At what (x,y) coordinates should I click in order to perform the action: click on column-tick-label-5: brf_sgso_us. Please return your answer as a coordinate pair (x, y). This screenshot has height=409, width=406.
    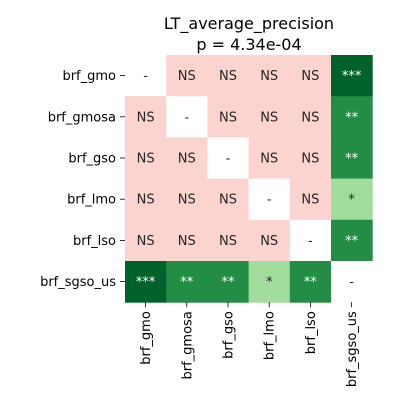
    Looking at the image, I should click on (352, 349).